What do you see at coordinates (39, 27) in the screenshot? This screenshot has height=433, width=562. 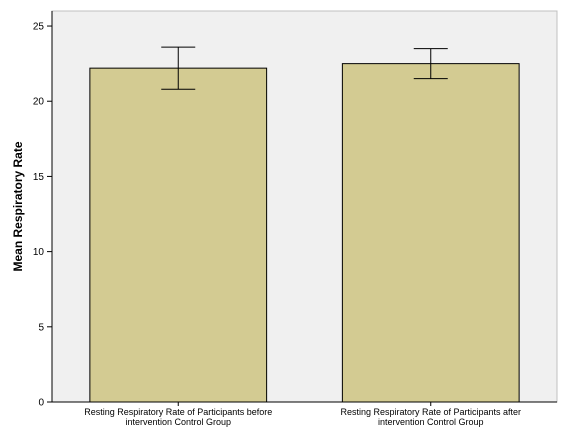 I see `y-tick-label: 25` at bounding box center [39, 27].